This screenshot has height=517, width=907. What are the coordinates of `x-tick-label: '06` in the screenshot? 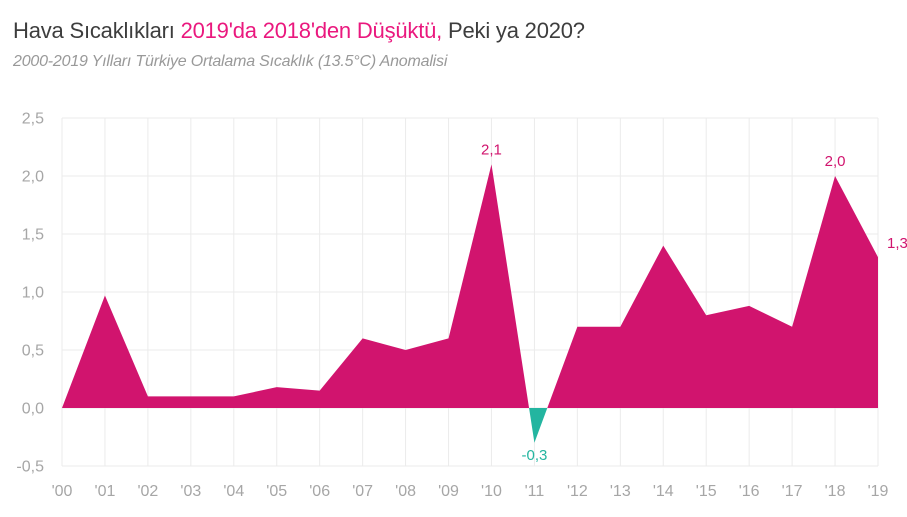 It's located at (319, 491).